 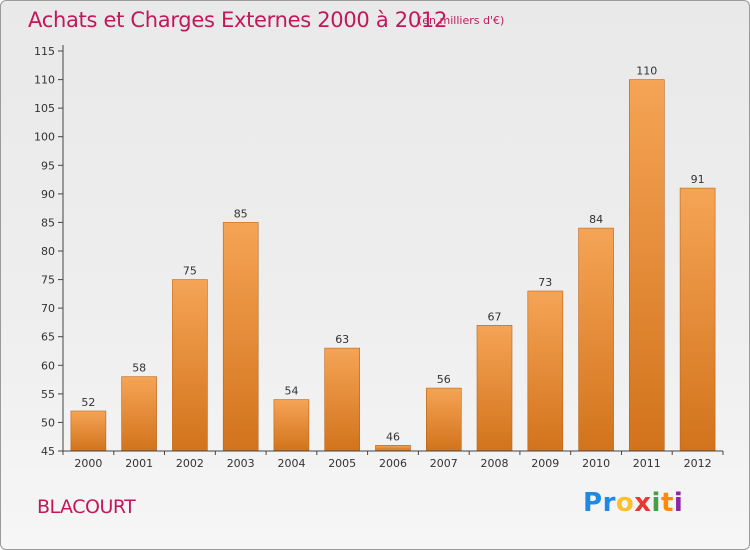 I want to click on bar-2001, so click(x=139, y=414).